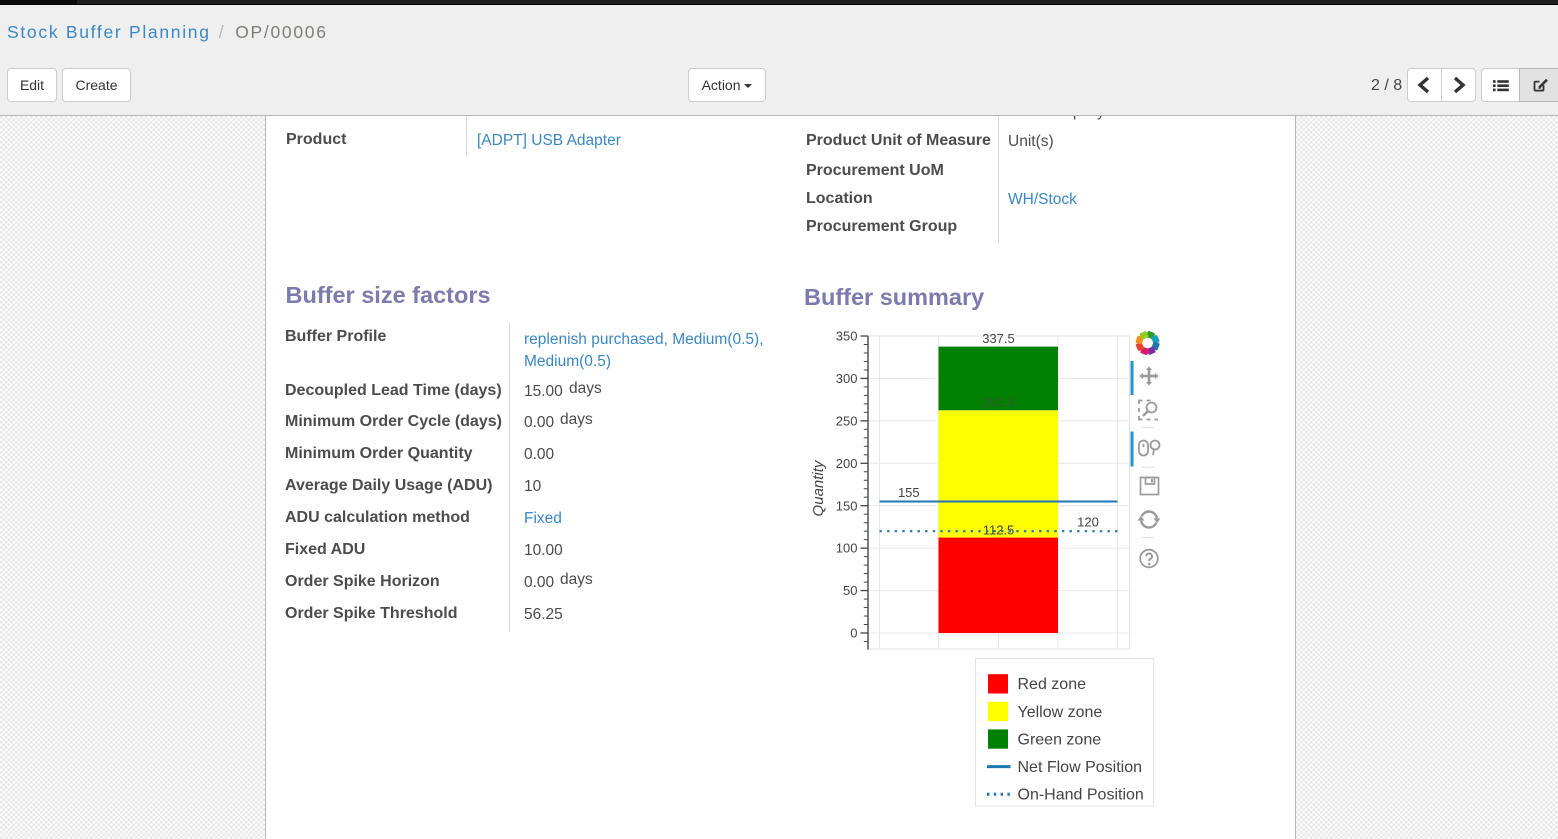  What do you see at coordinates (818, 487) in the screenshot?
I see `svg-text: Quantity` at bounding box center [818, 487].